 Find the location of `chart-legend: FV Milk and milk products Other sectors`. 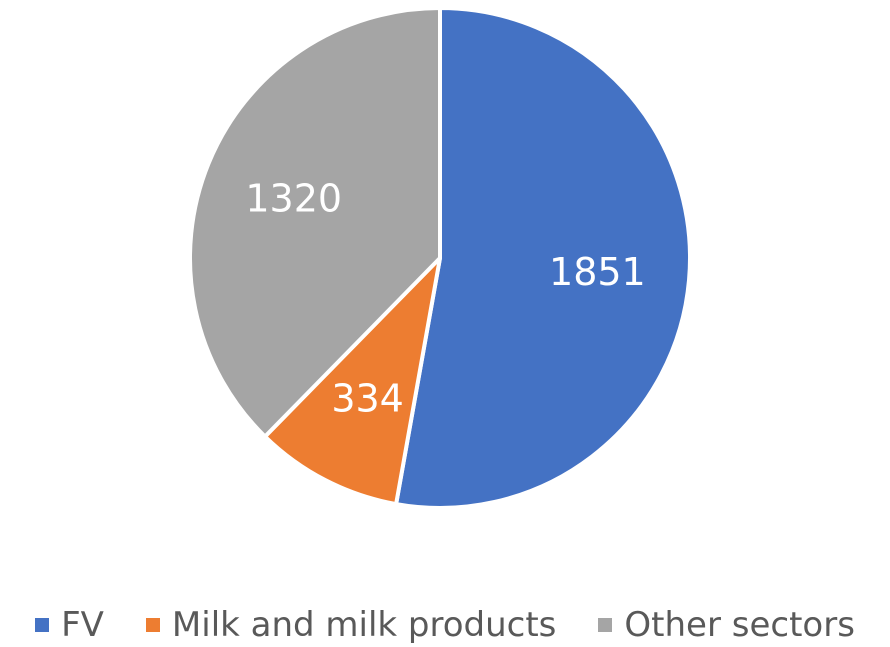

chart-legend: FV Milk and milk products Other sectors is located at coordinates (445, 625).